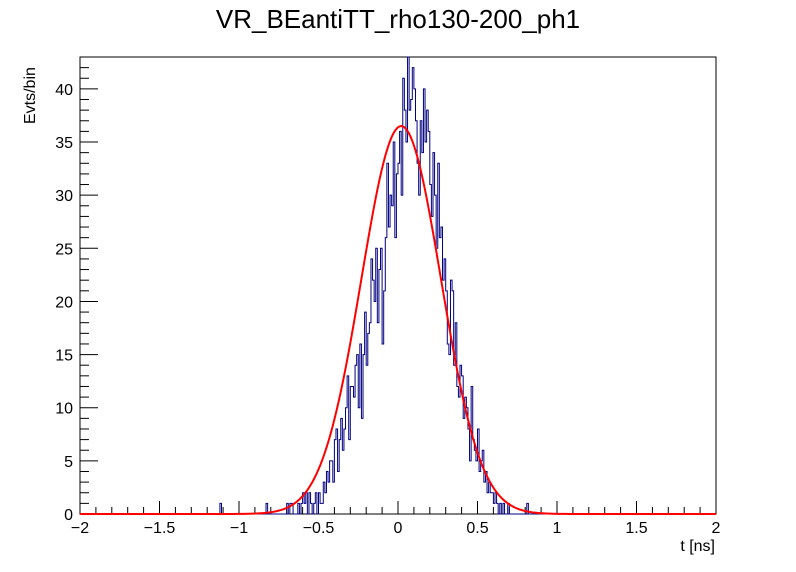 The image size is (796, 572). I want to click on y-tick-label: 30, so click(64, 196).